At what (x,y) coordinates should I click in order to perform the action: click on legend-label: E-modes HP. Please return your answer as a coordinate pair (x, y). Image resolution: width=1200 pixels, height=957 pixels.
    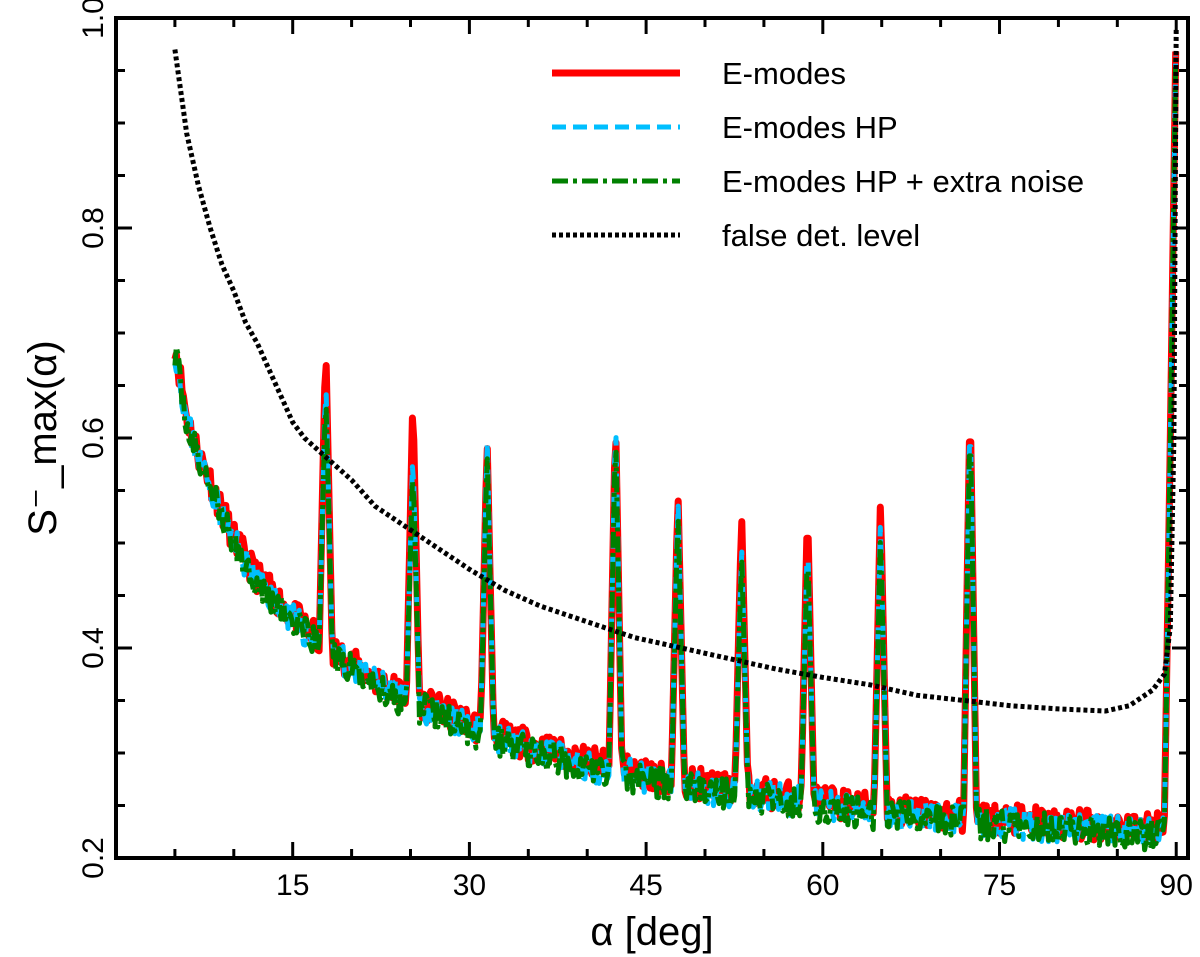
    Looking at the image, I should click on (810, 127).